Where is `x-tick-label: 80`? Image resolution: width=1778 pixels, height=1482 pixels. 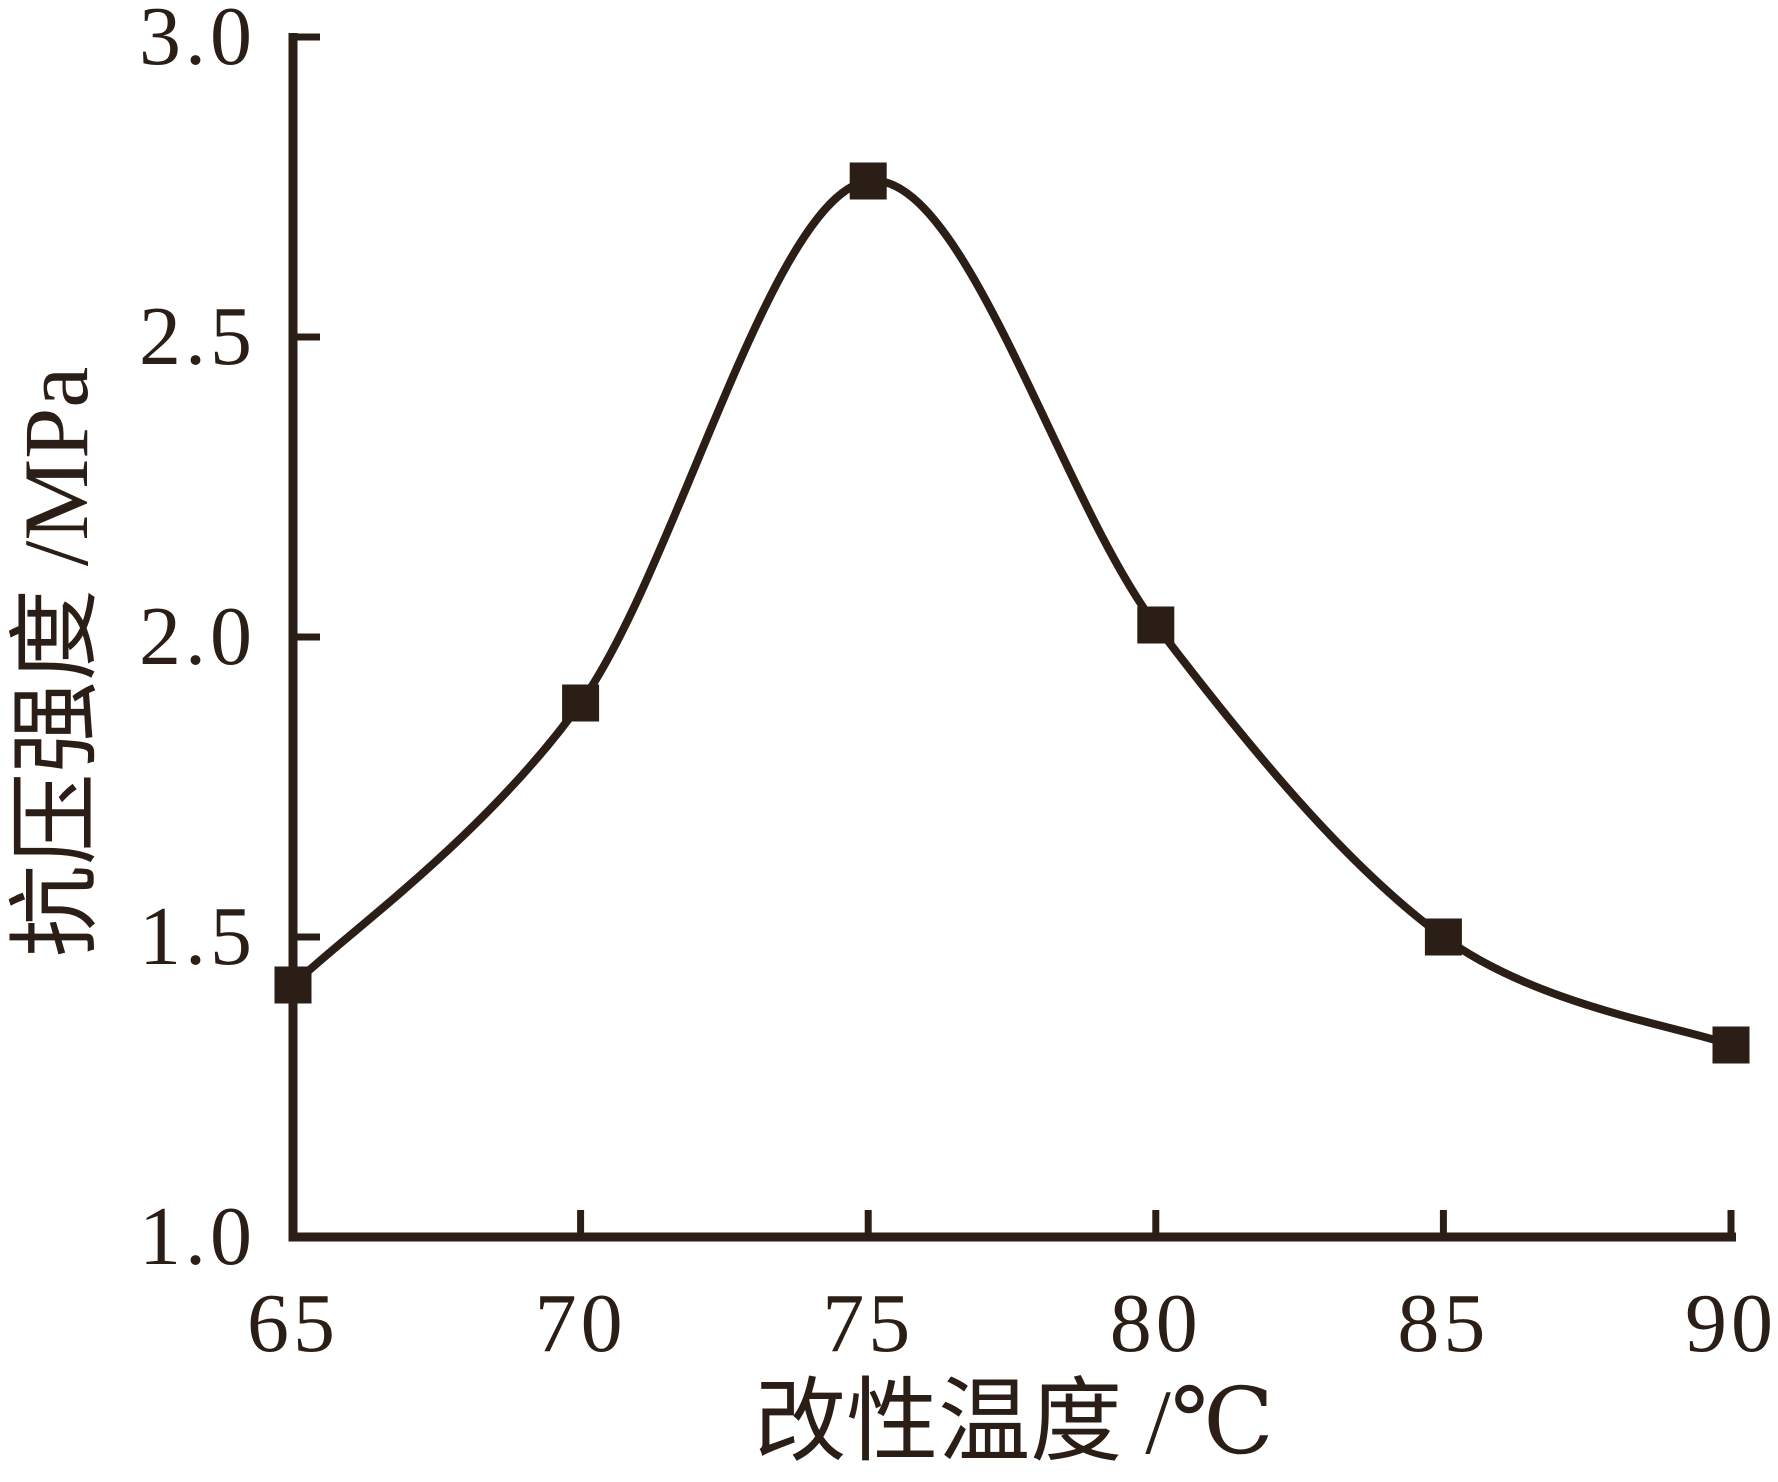 x-tick-label: 80 is located at coordinates (1155, 1323).